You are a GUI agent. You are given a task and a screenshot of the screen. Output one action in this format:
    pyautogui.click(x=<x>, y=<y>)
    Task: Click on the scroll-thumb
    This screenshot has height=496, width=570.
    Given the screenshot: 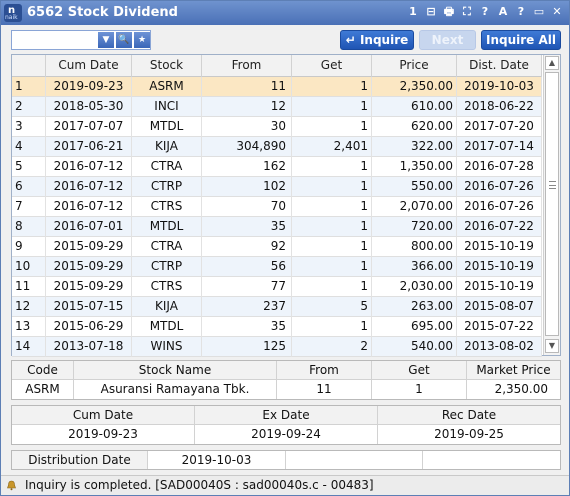 What is the action you would take?
    pyautogui.click(x=552, y=204)
    